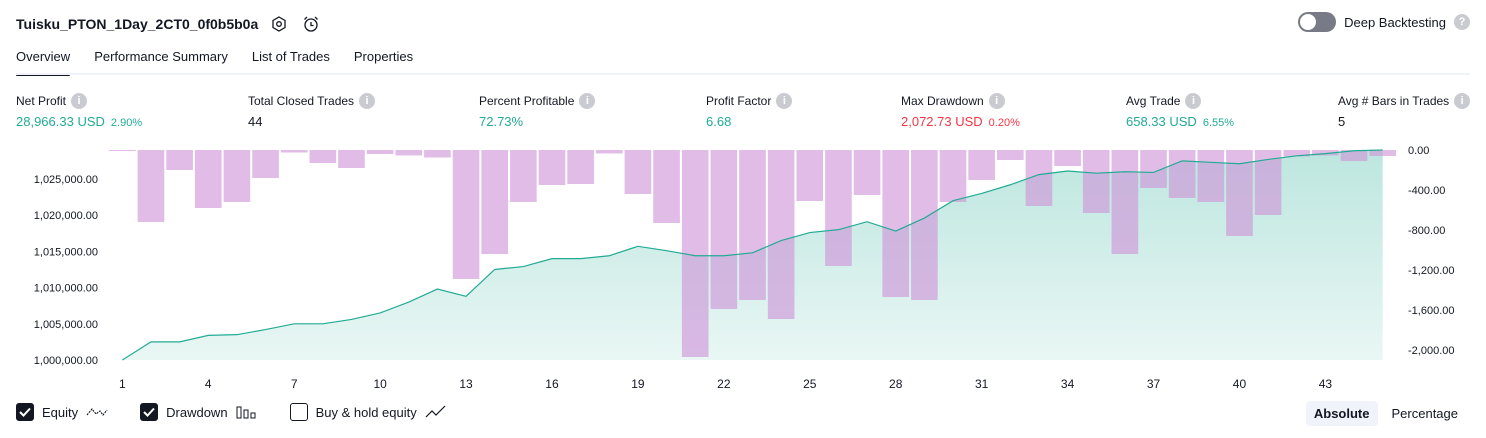 Image resolution: width=1486 pixels, height=438 pixels. What do you see at coordinates (960, 111) in the screenshot?
I see `metric-max-drawdown: Max Drawdown i 2,072.73 USD 0.20%` at bounding box center [960, 111].